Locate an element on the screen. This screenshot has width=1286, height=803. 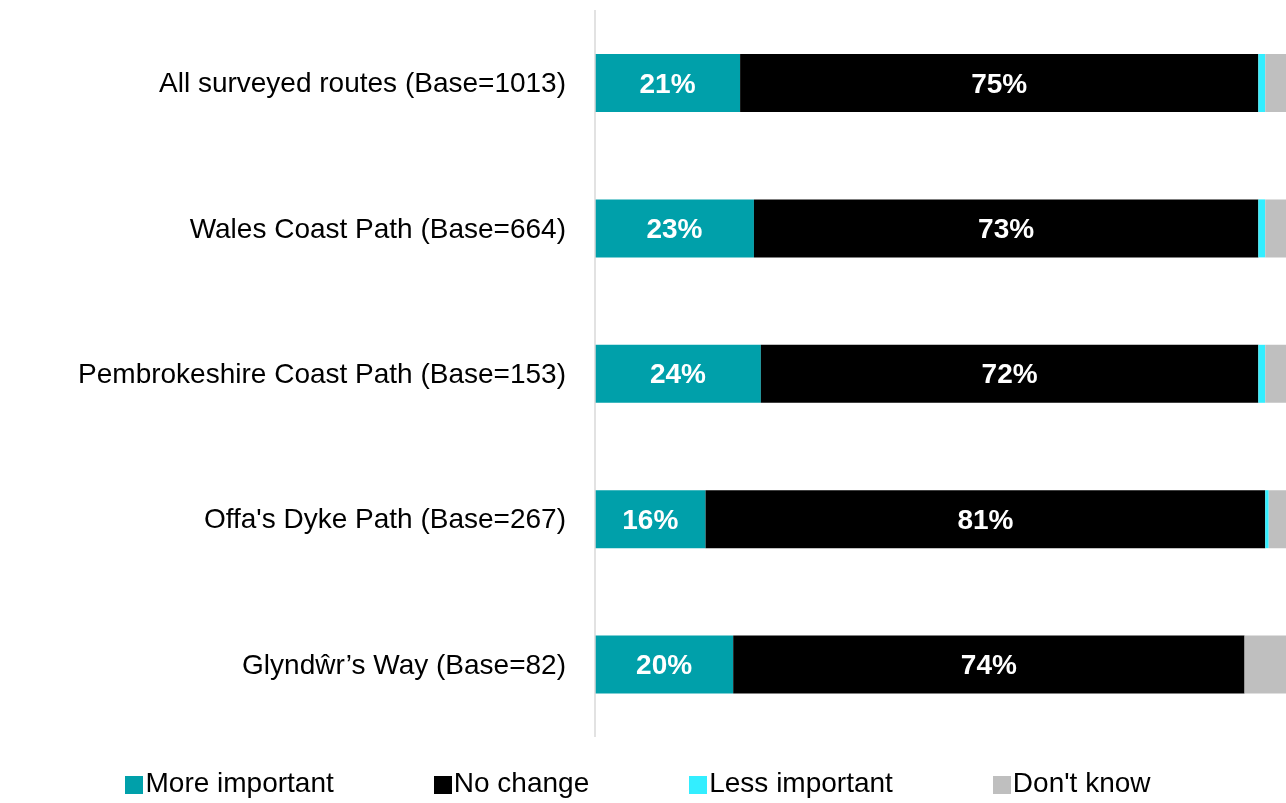
y-tick-label: Wales Coast Path (Base=664) is located at coordinates (377, 228).